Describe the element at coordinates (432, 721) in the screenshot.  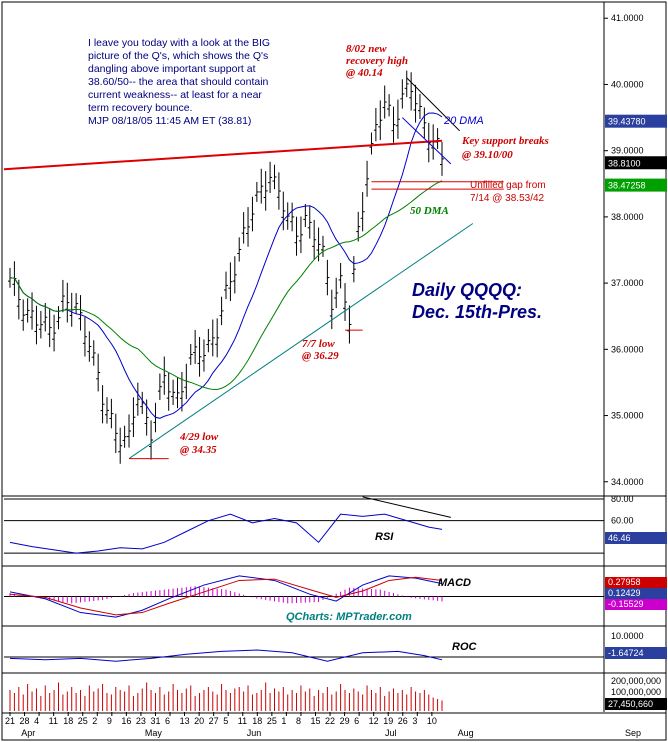
I see `x-tick-label: 10` at that location.